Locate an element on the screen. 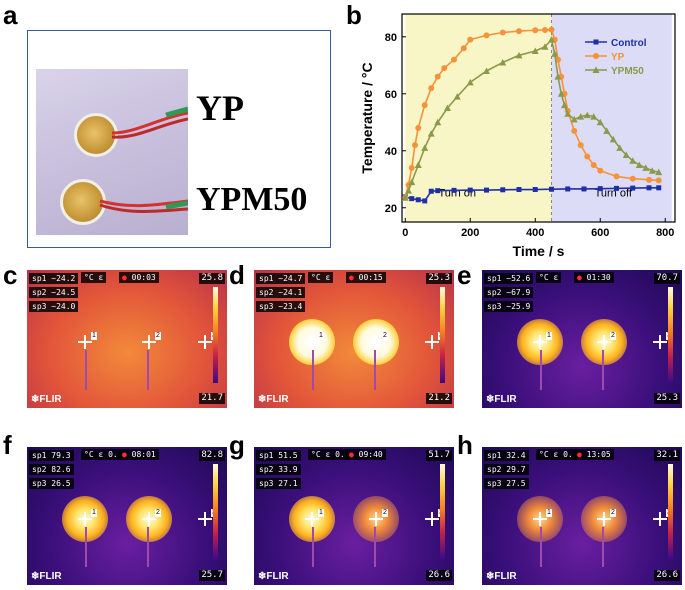  readout-value: ~52.6 is located at coordinates (518, 278).